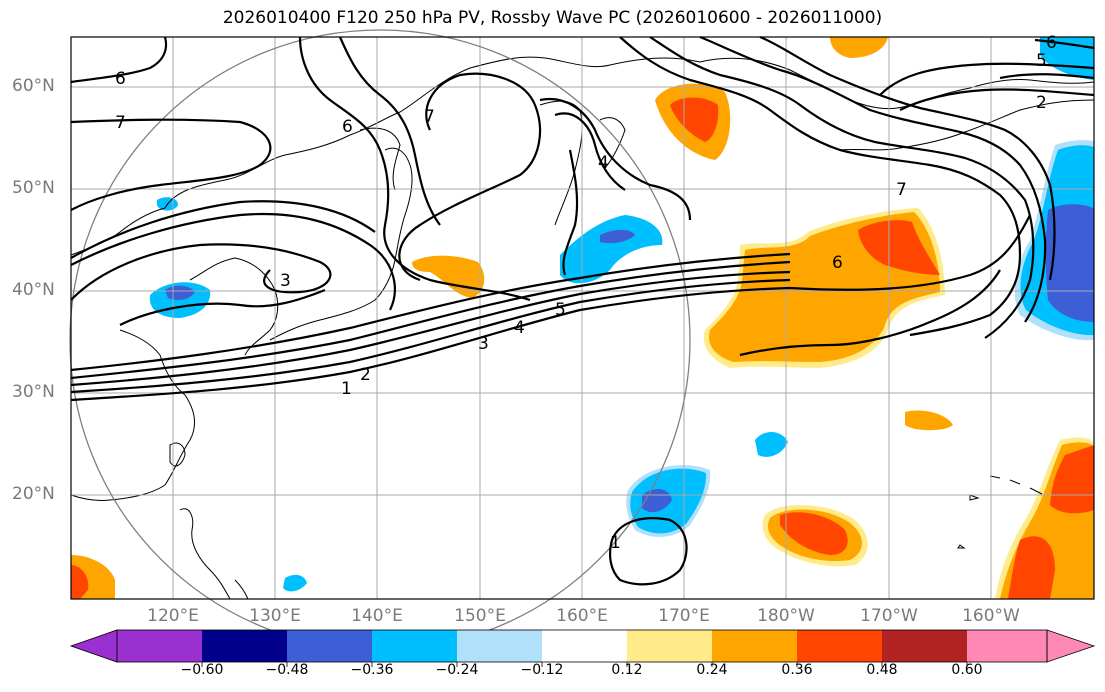 The width and height of the screenshot is (1105, 692). Describe the element at coordinates (889, 616) in the screenshot. I see `lon-label-170w: 170°W` at that location.